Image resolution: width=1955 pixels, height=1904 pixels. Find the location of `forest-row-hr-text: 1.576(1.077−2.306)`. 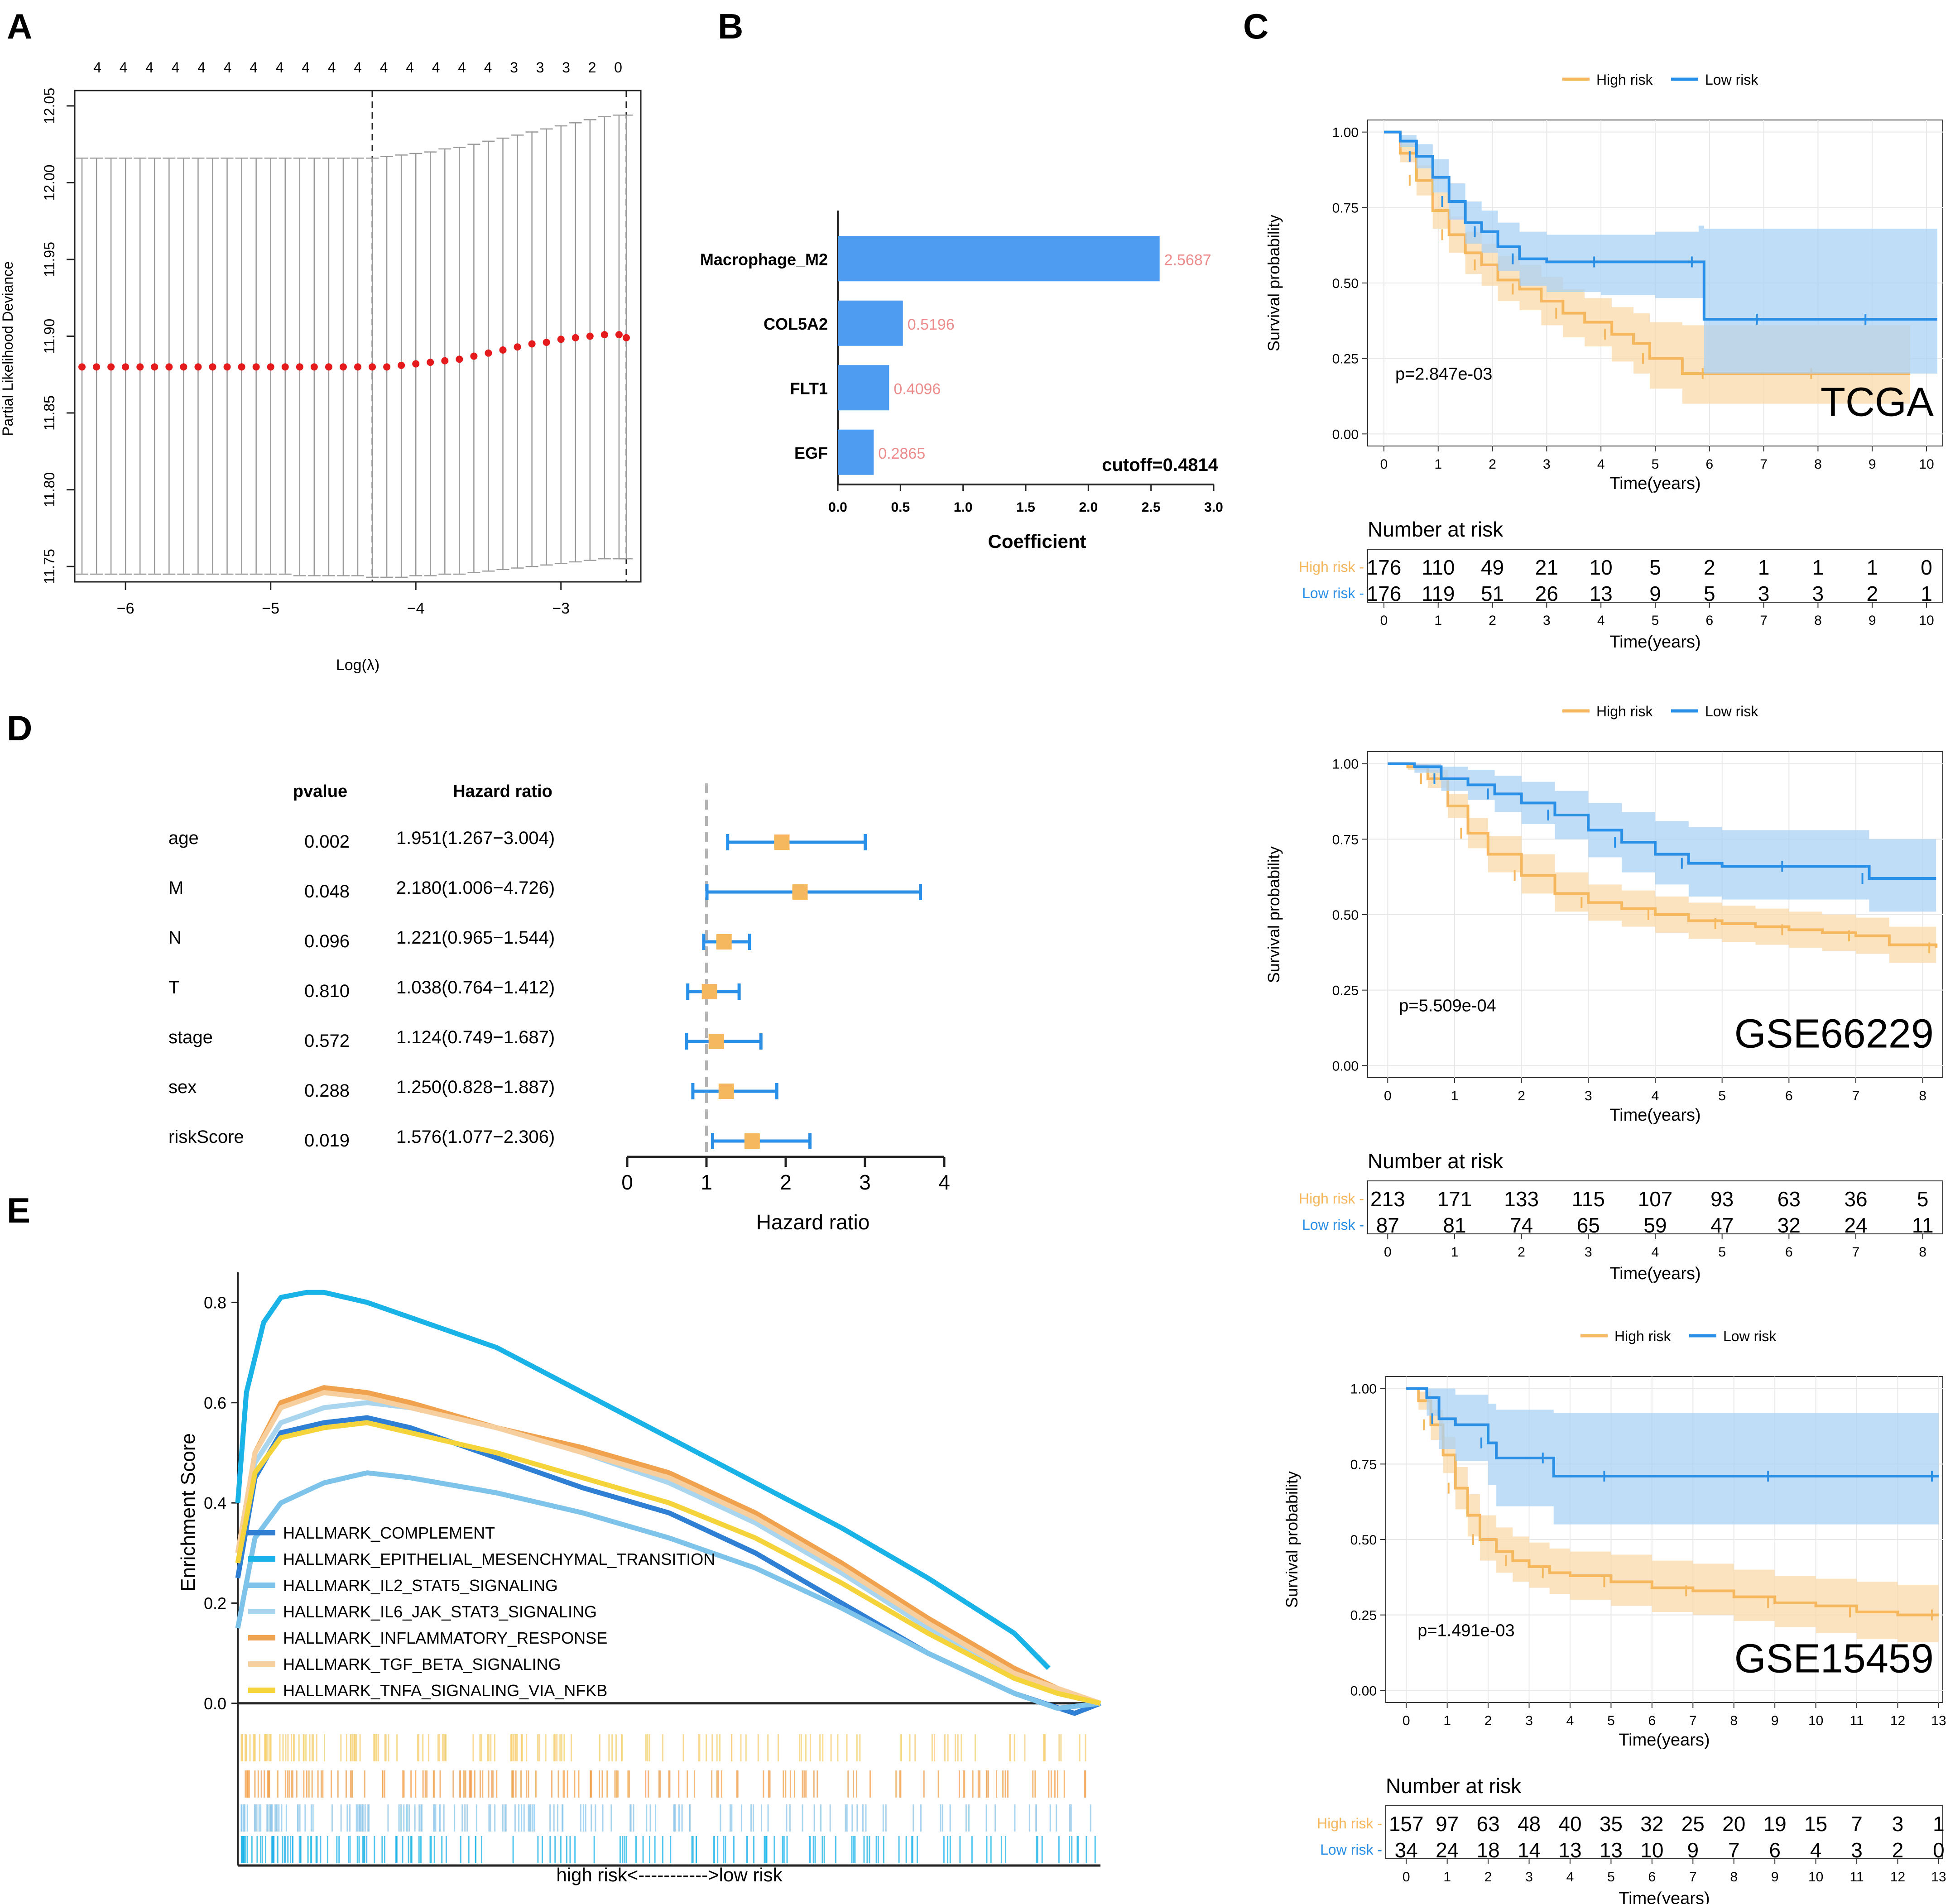

forest-row-hr-text: 1.576(1.077−2.306) is located at coordinates (475, 1137).